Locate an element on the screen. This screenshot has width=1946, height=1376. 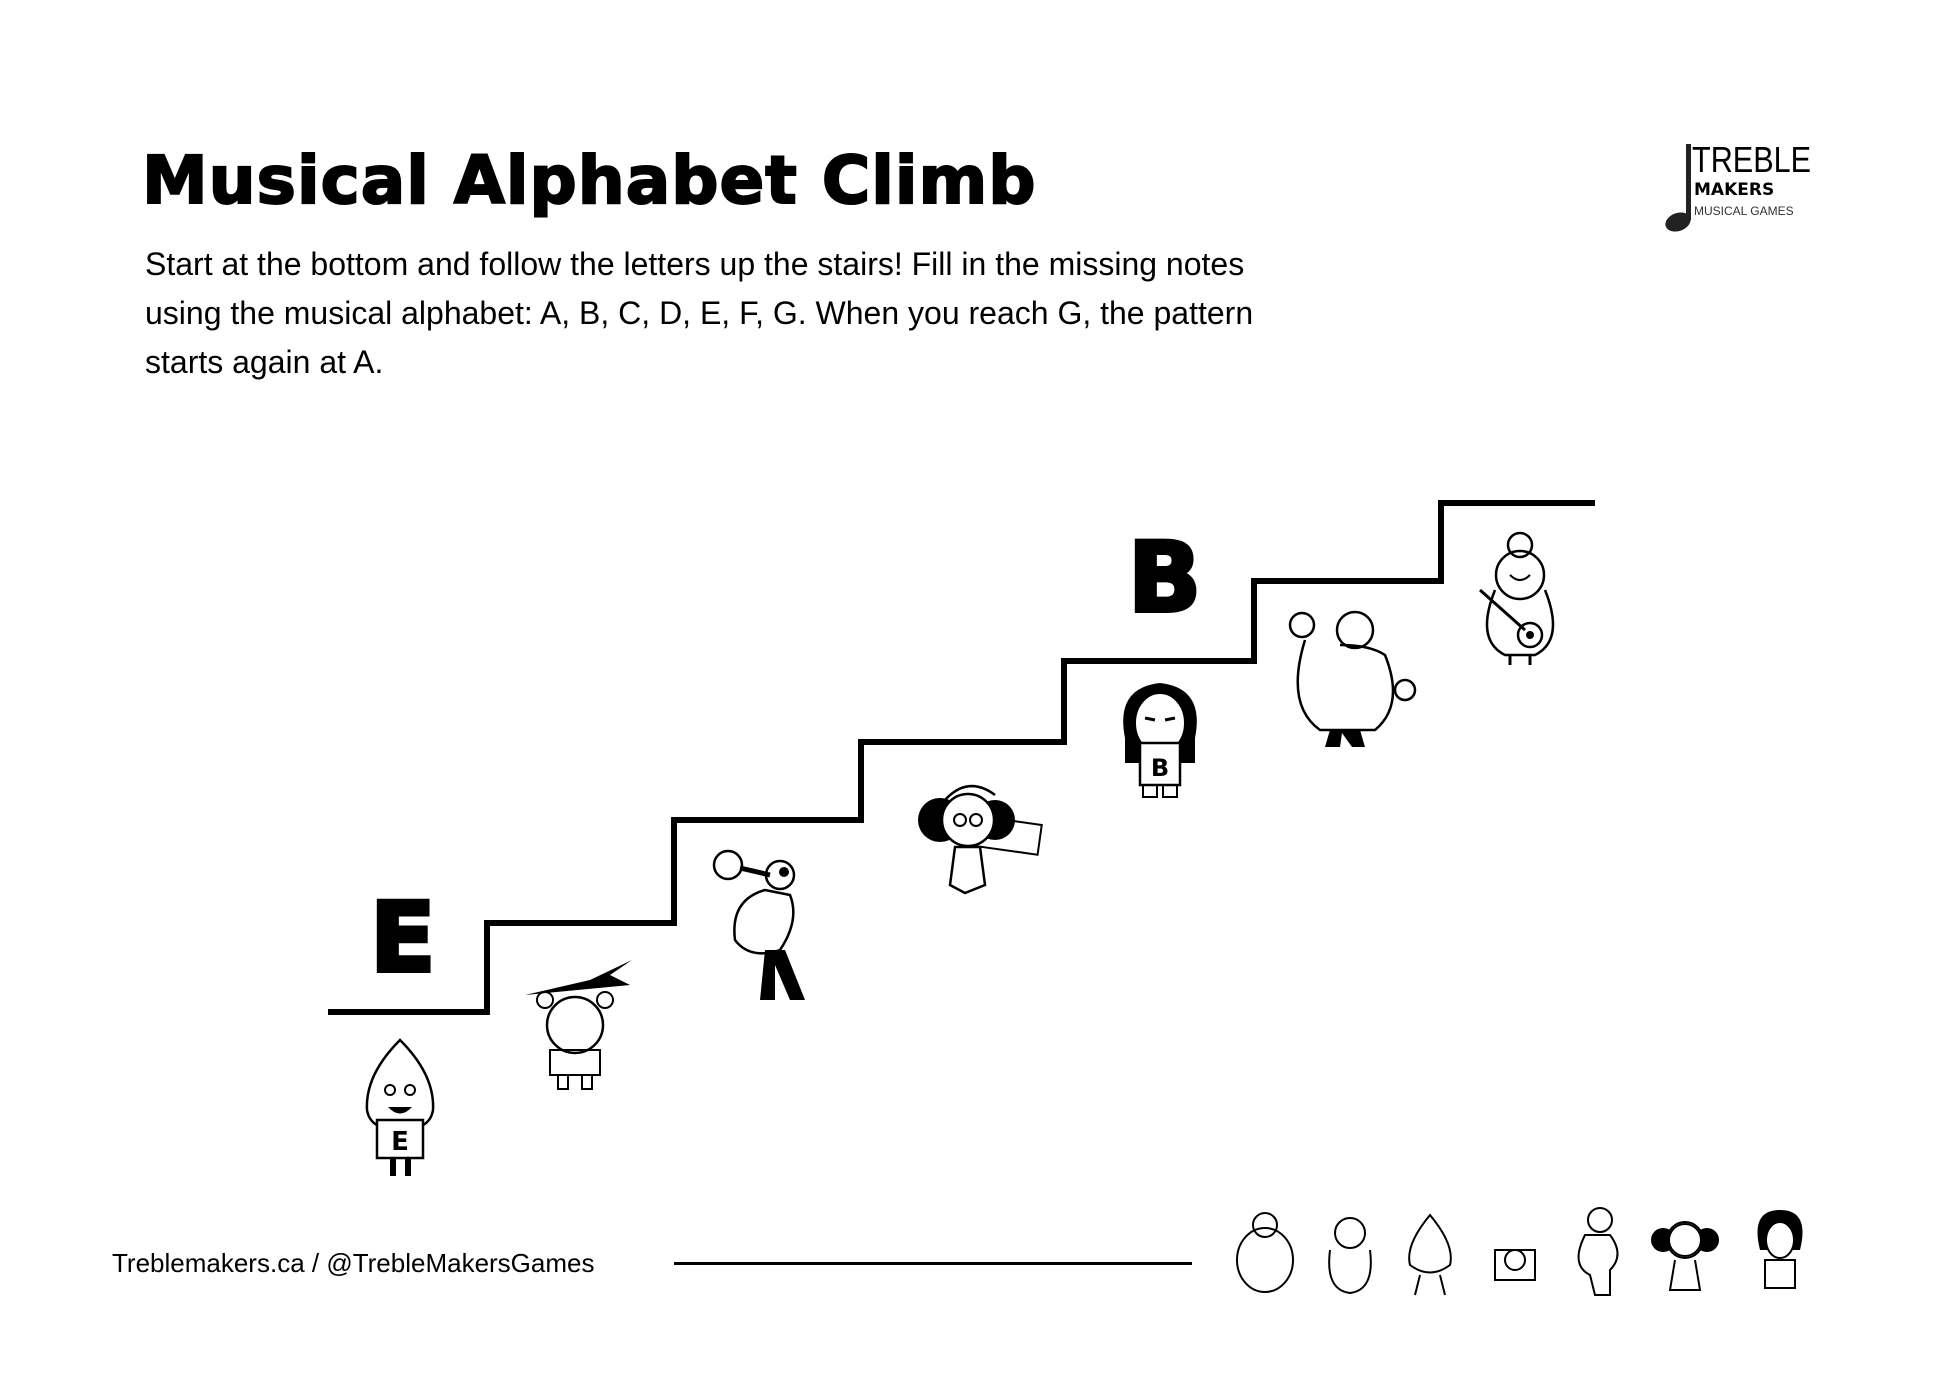
step-letter-e: E is located at coordinates (403, 938).